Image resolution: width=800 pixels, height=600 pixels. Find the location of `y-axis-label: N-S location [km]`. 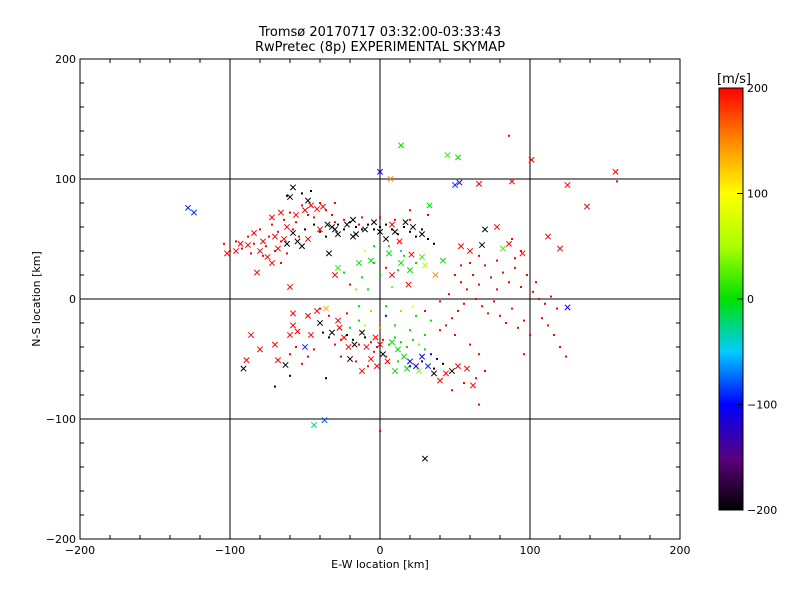

y-axis-label: N-S location [km] is located at coordinates (36, 299).